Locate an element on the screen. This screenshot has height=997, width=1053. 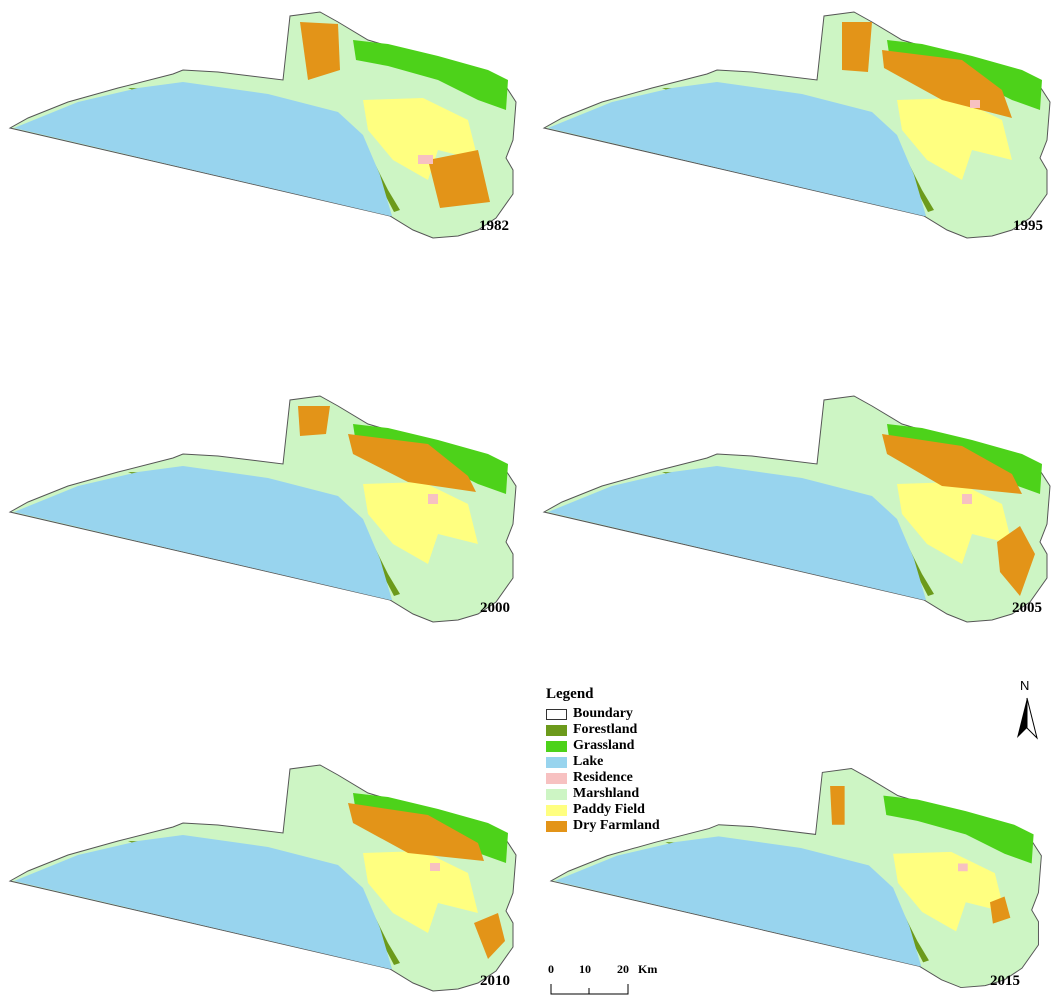
legend-label: Marshland is located at coordinates (606, 793).